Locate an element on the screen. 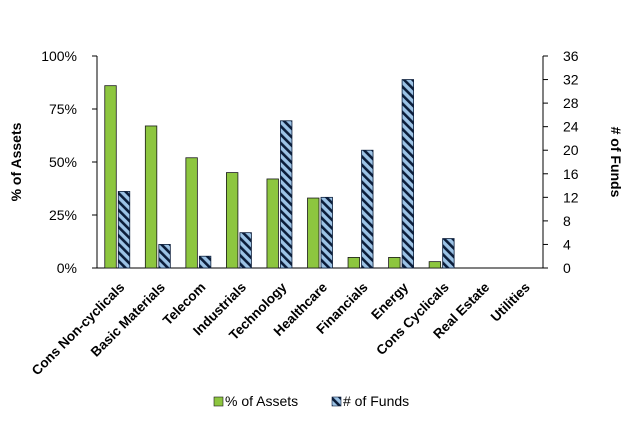  category-label: Utilities is located at coordinates (510, 302).